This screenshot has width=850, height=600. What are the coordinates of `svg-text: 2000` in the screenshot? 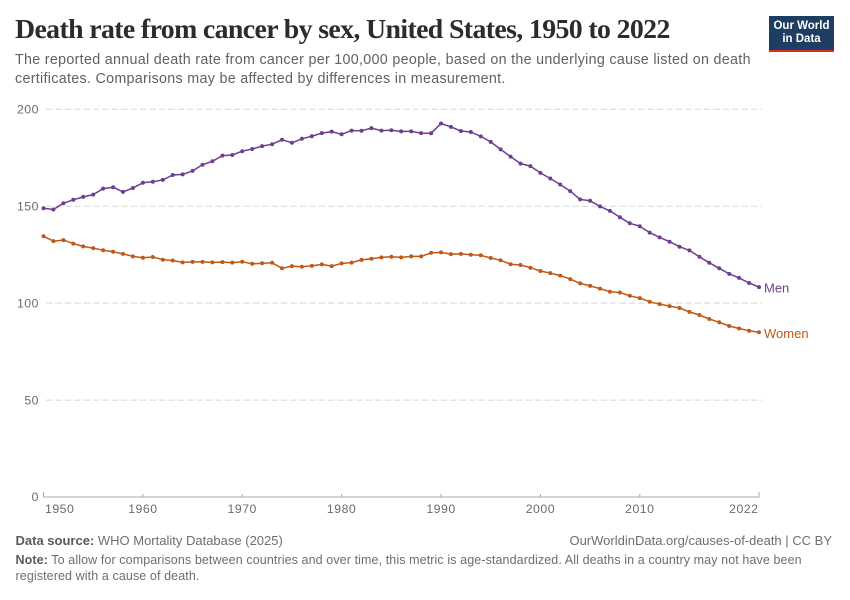 It's located at (540, 509).